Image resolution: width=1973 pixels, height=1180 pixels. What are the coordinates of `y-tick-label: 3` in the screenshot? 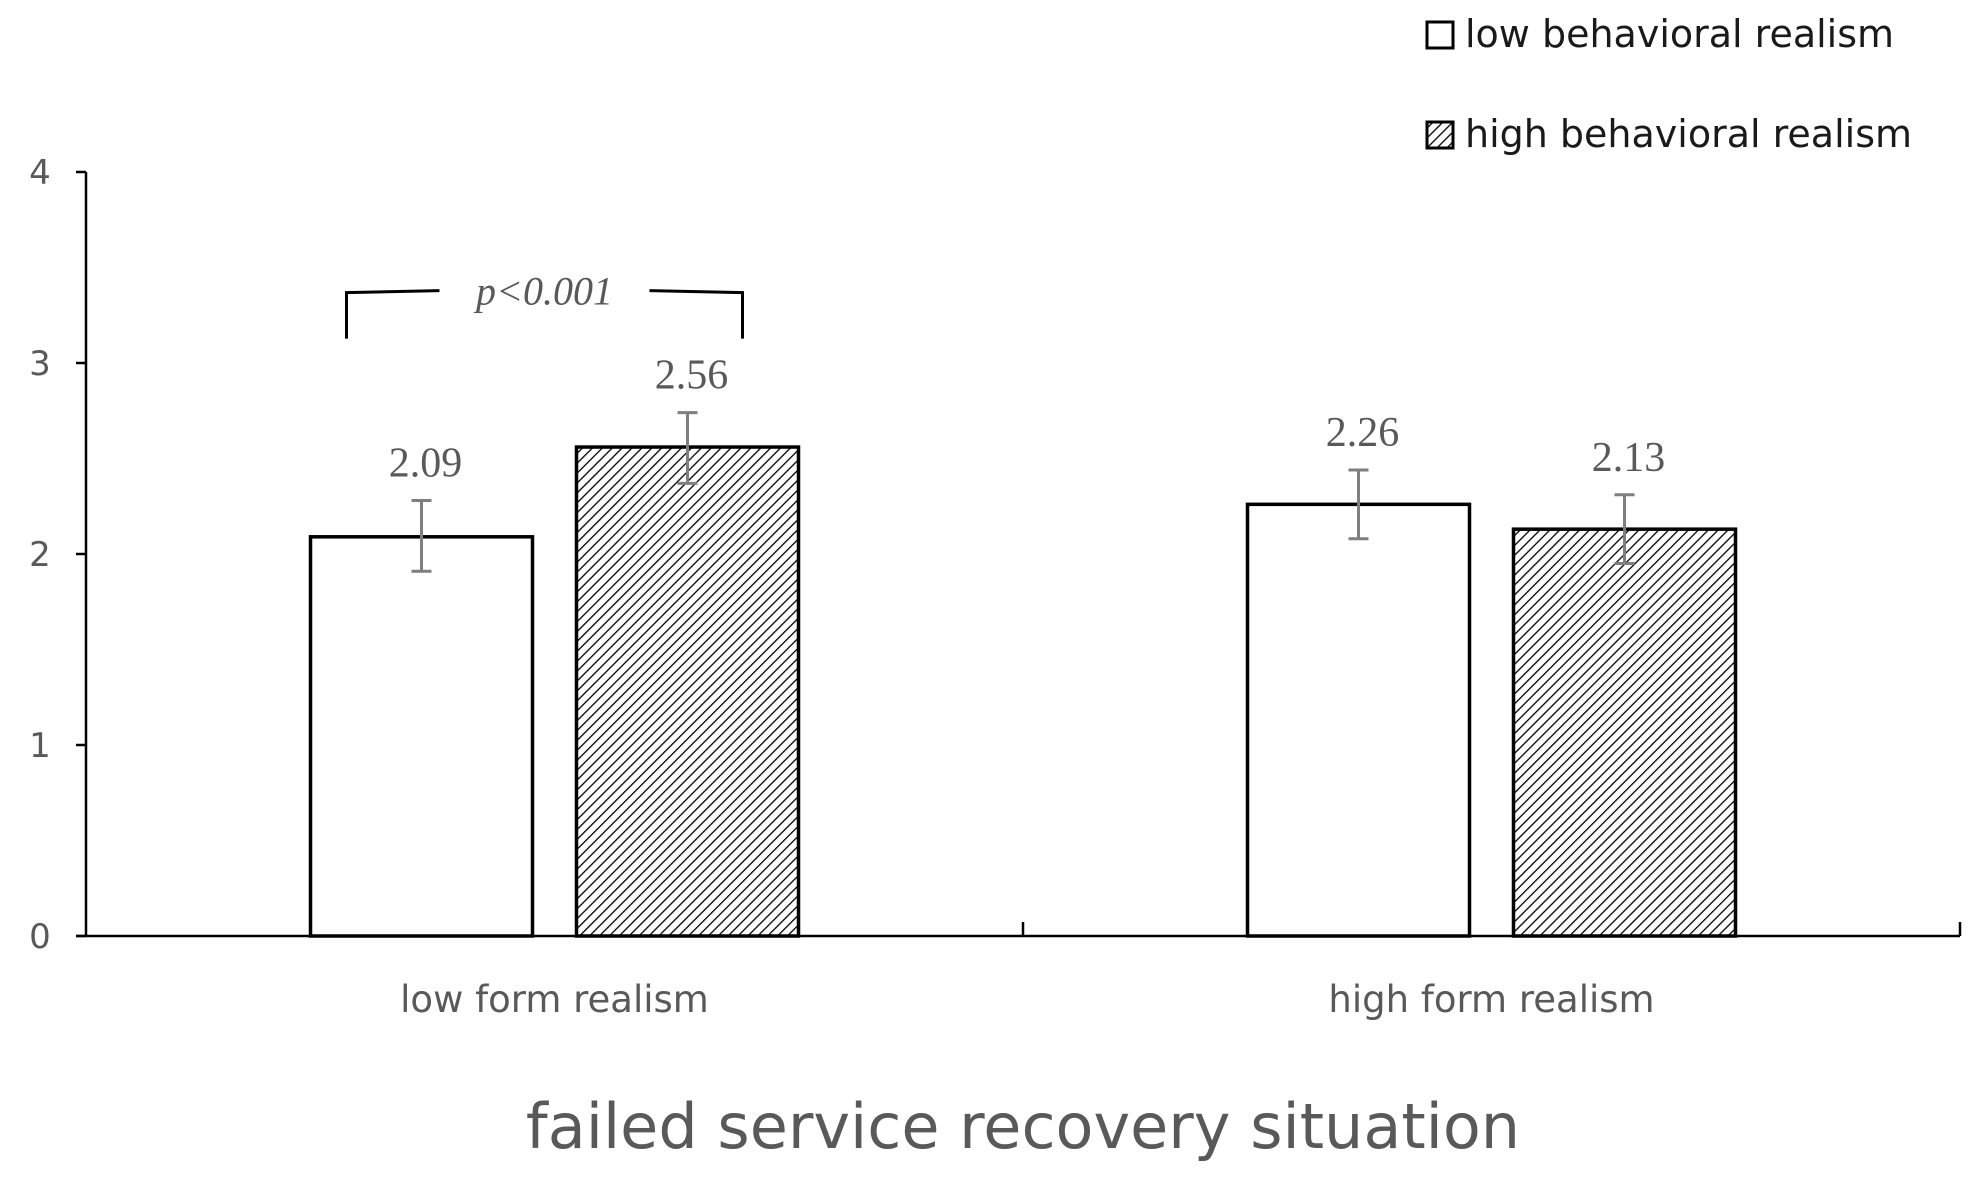 It's located at (40, 364).